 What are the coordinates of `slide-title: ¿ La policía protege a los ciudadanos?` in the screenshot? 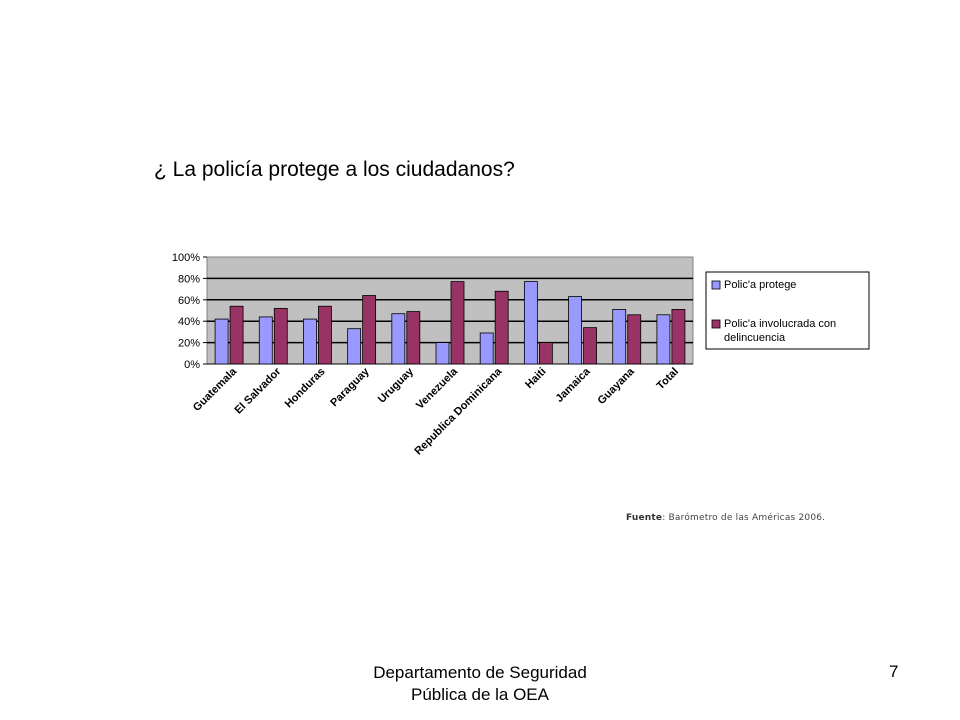 It's located at (334, 169).